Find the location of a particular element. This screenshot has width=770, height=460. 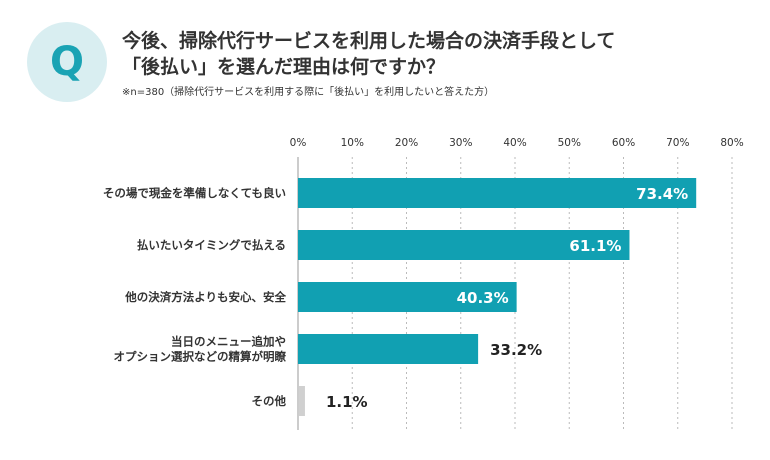

value-label: 40.3% is located at coordinates (483, 298).